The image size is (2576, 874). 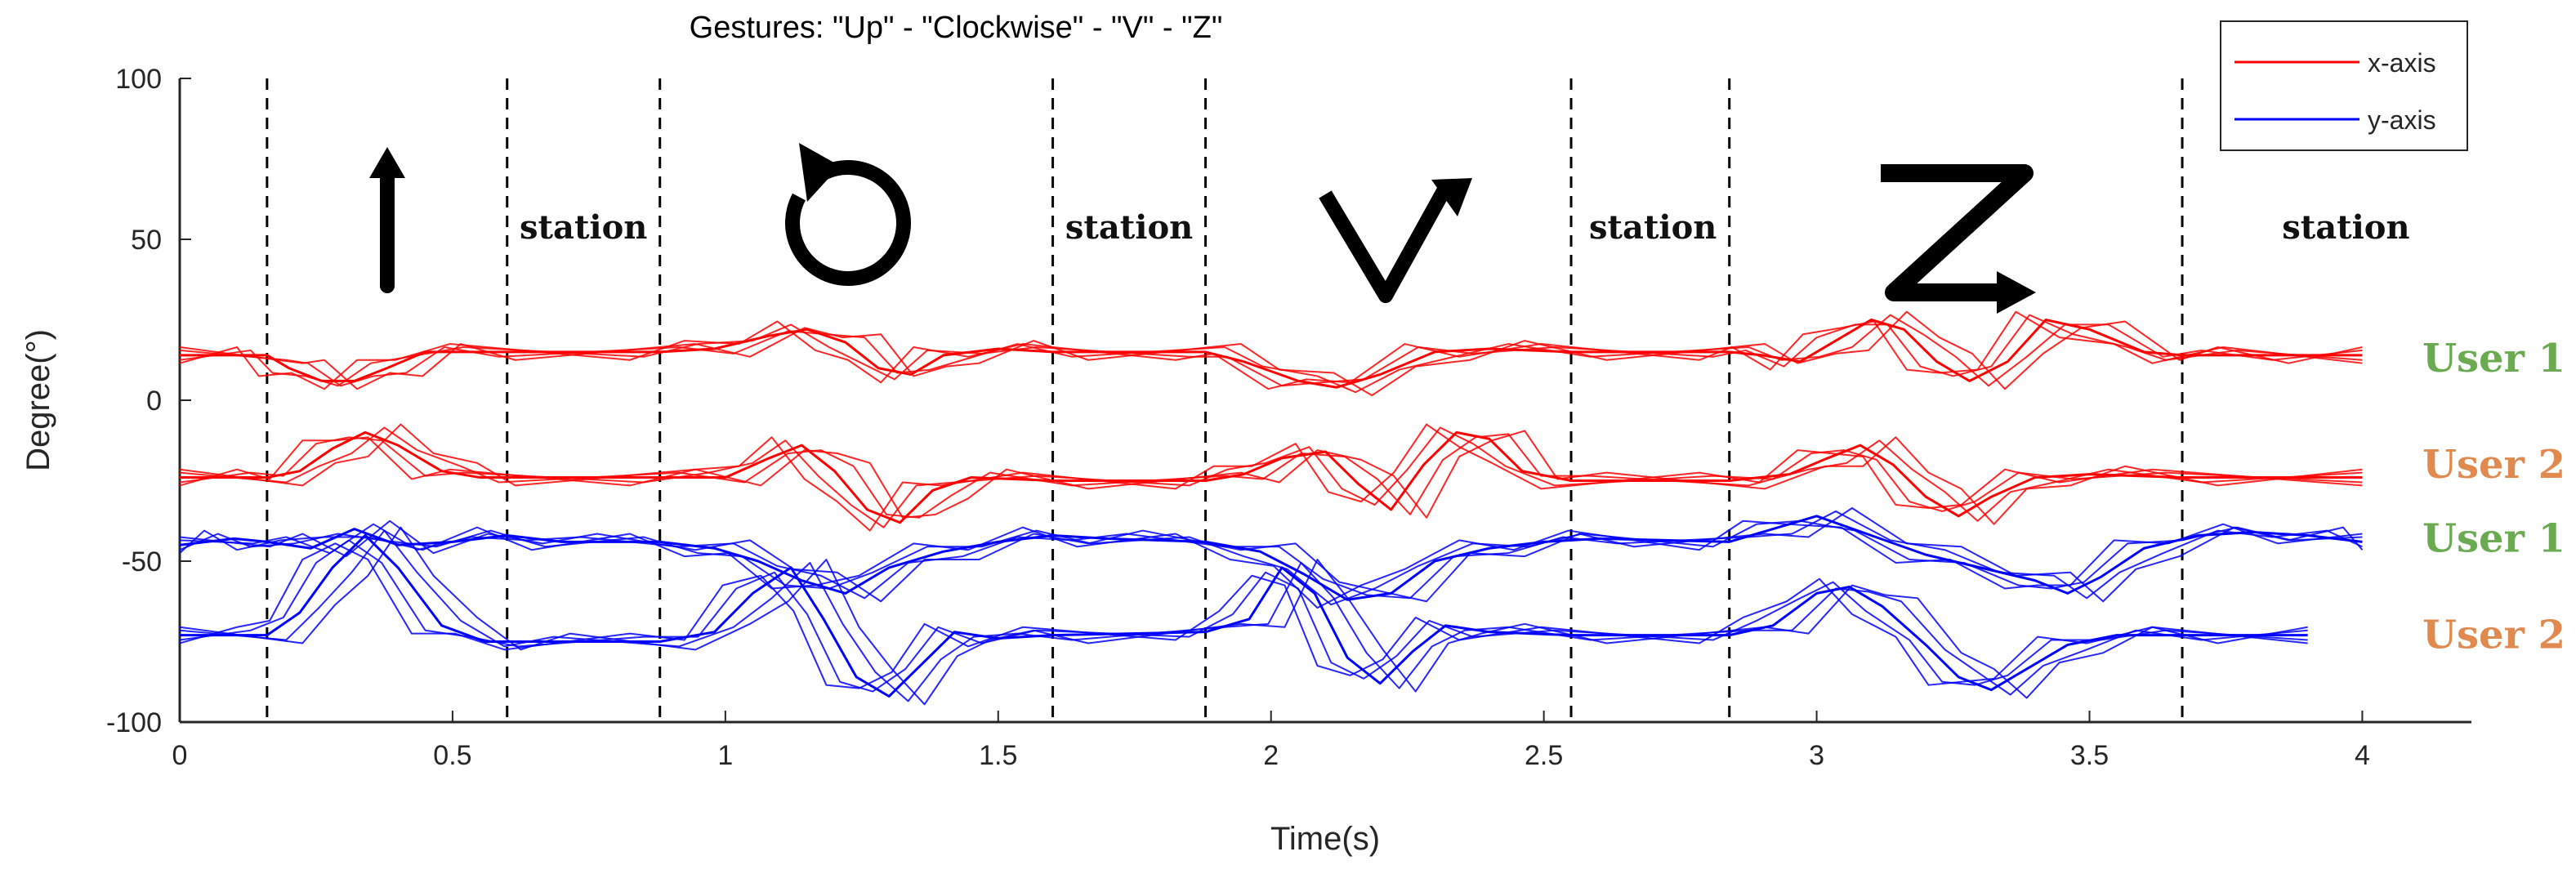 I want to click on gesture-icons, so click(x=1203, y=228).